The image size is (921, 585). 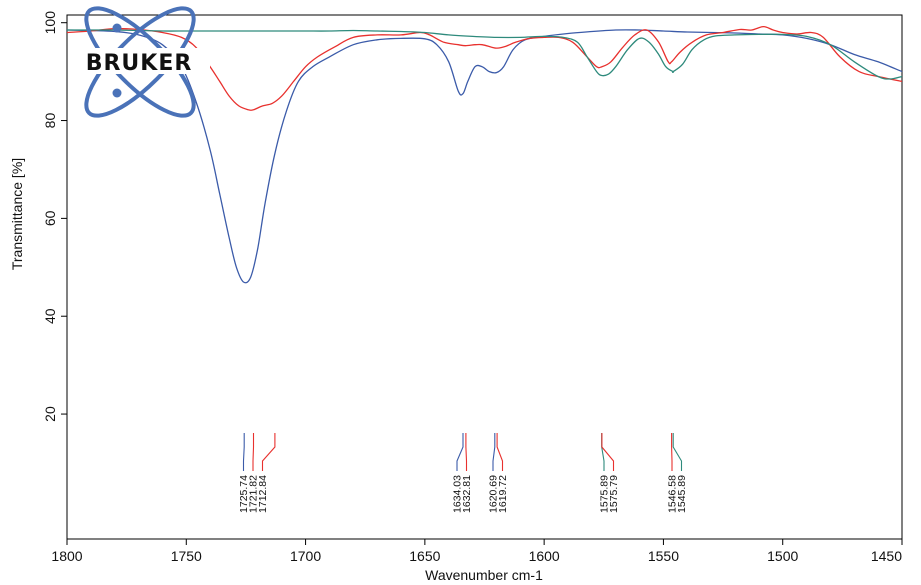 I want to click on peak-label: 1712.84, so click(x=263, y=494).